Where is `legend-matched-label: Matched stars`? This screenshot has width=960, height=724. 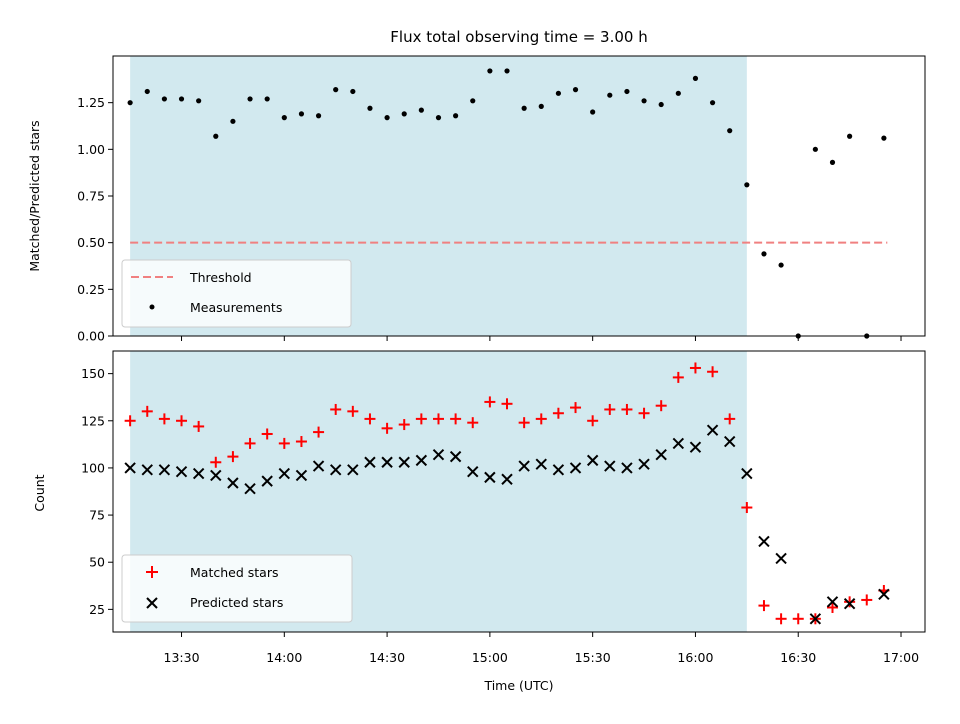 legend-matched-label: Matched stars is located at coordinates (234, 572).